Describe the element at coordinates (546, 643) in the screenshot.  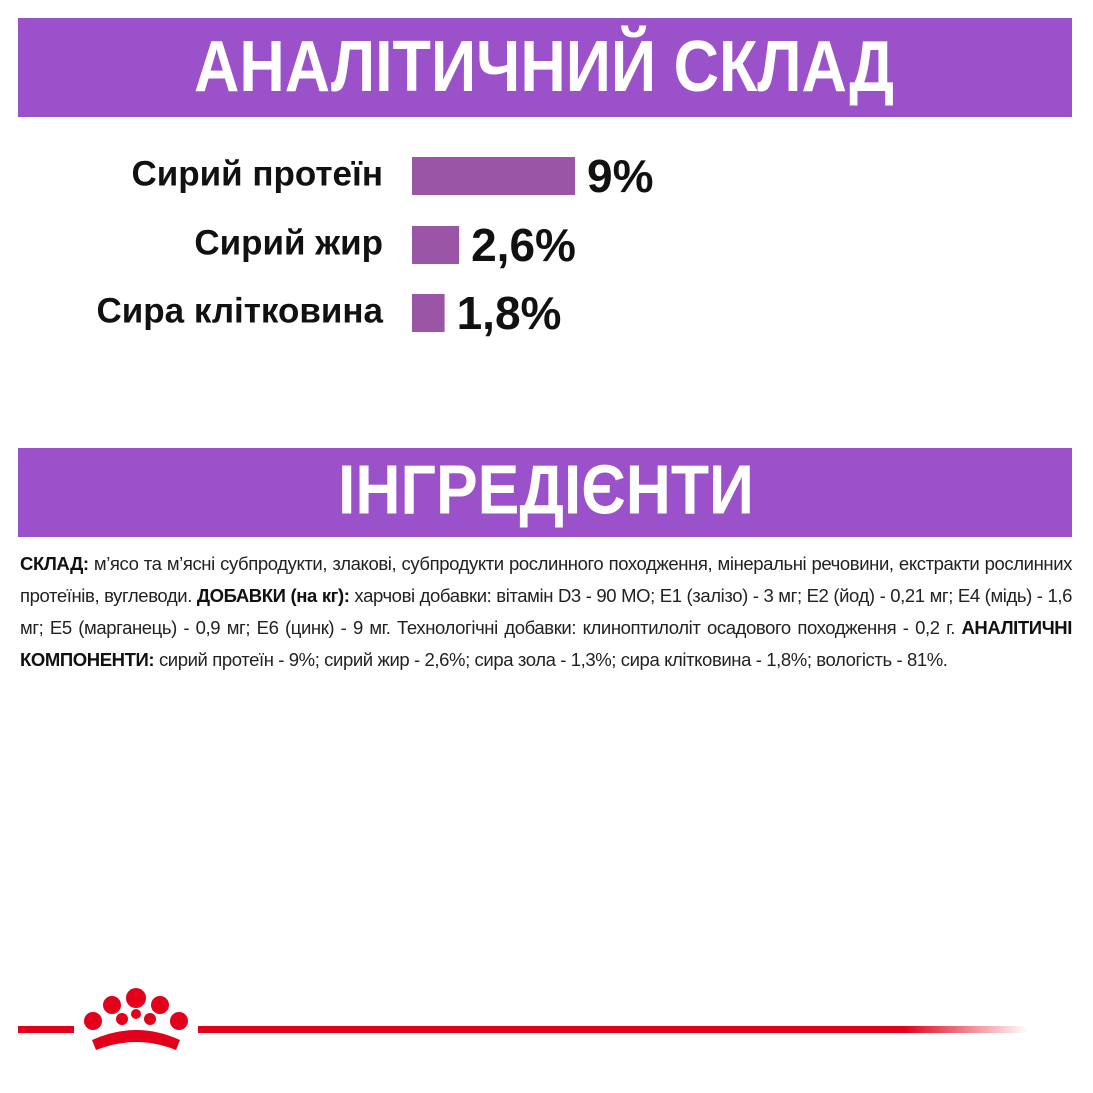
I see `bold-run: АНАЛІТИЧНІ КОМПОНЕНТИ:` at that location.